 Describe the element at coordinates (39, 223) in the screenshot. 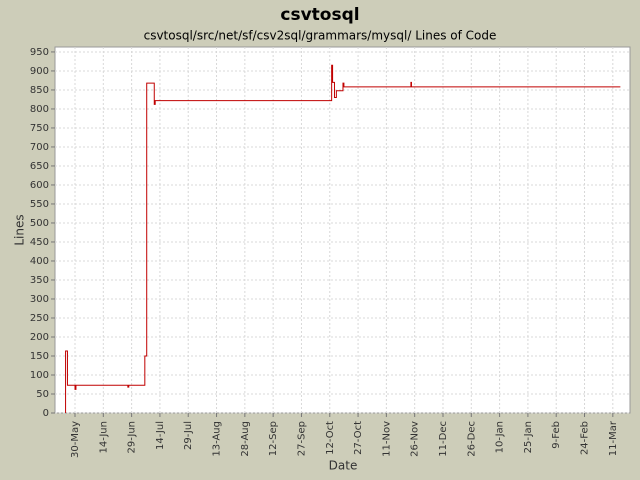

I see `y-tick-label: 500` at that location.